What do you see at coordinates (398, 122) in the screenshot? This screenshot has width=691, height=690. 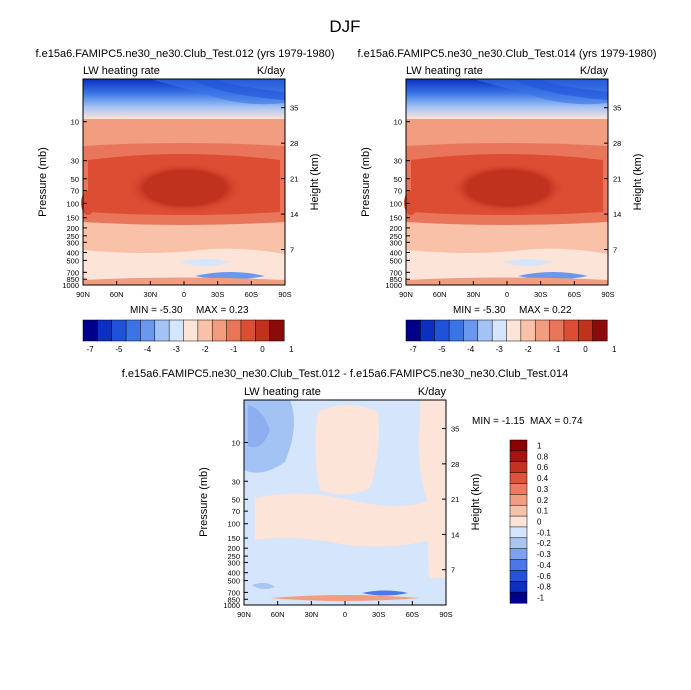 I see `y-tick-label: 10` at bounding box center [398, 122].